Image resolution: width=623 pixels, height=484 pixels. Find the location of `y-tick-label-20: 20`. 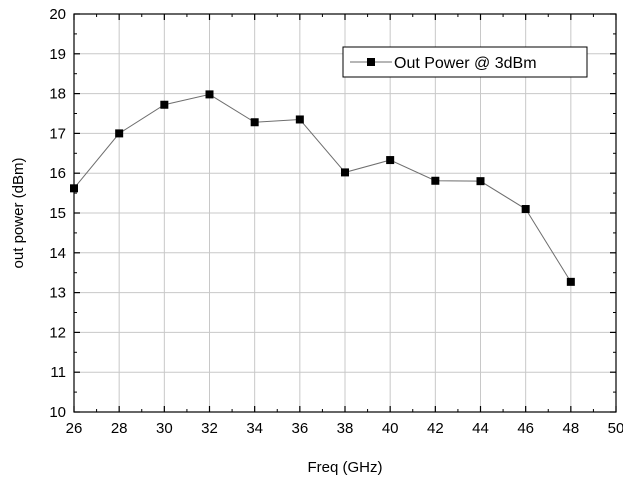

y-tick-label-20: 20 is located at coordinates (57, 14).